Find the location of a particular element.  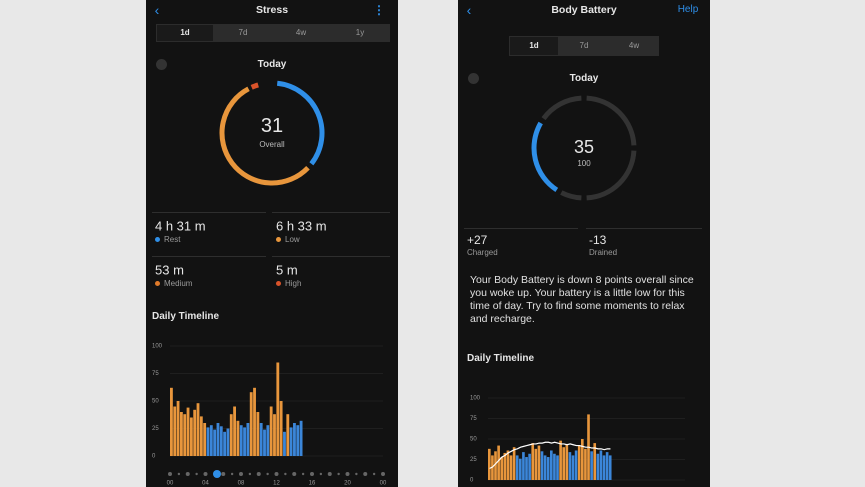

stat-label-text: High is located at coordinates (293, 283).